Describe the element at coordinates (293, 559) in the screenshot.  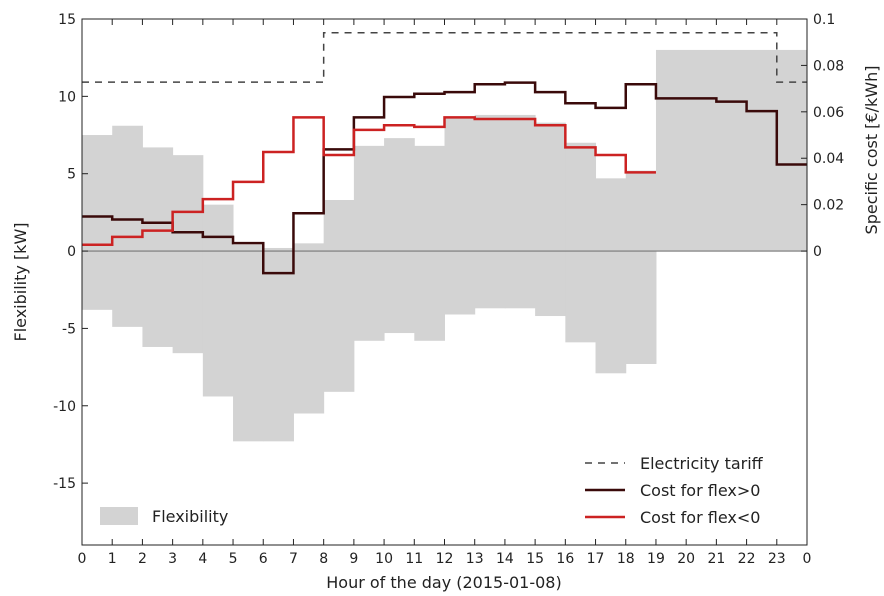
I see `x-tick-label: 7` at that location.